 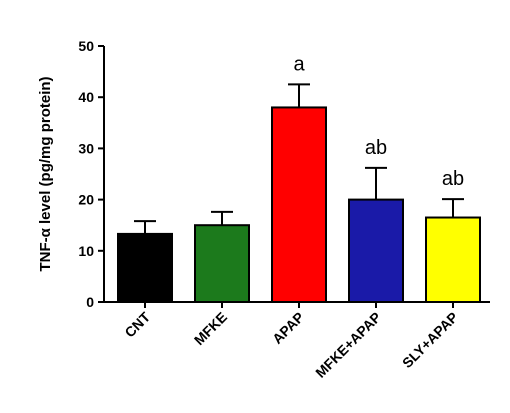 What do you see at coordinates (430, 340) in the screenshot?
I see `x-tick-label: SLY+APAP` at bounding box center [430, 340].